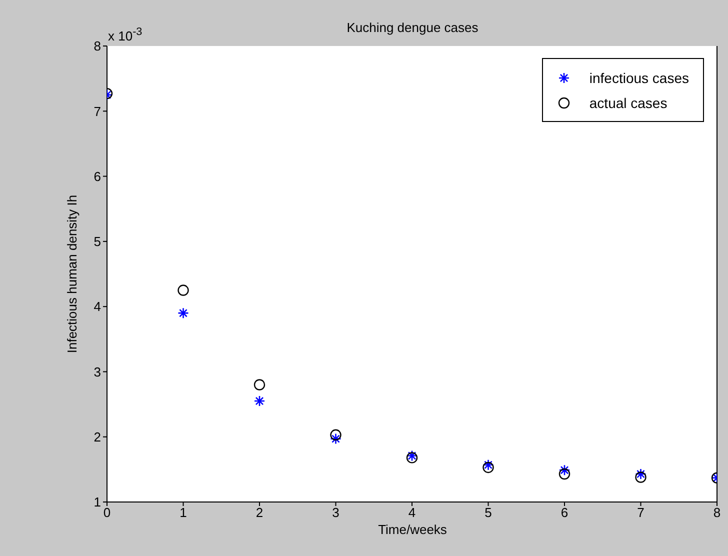 The width and height of the screenshot is (728, 556). What do you see at coordinates (97, 242) in the screenshot?
I see `y-tick-label: 5` at bounding box center [97, 242].